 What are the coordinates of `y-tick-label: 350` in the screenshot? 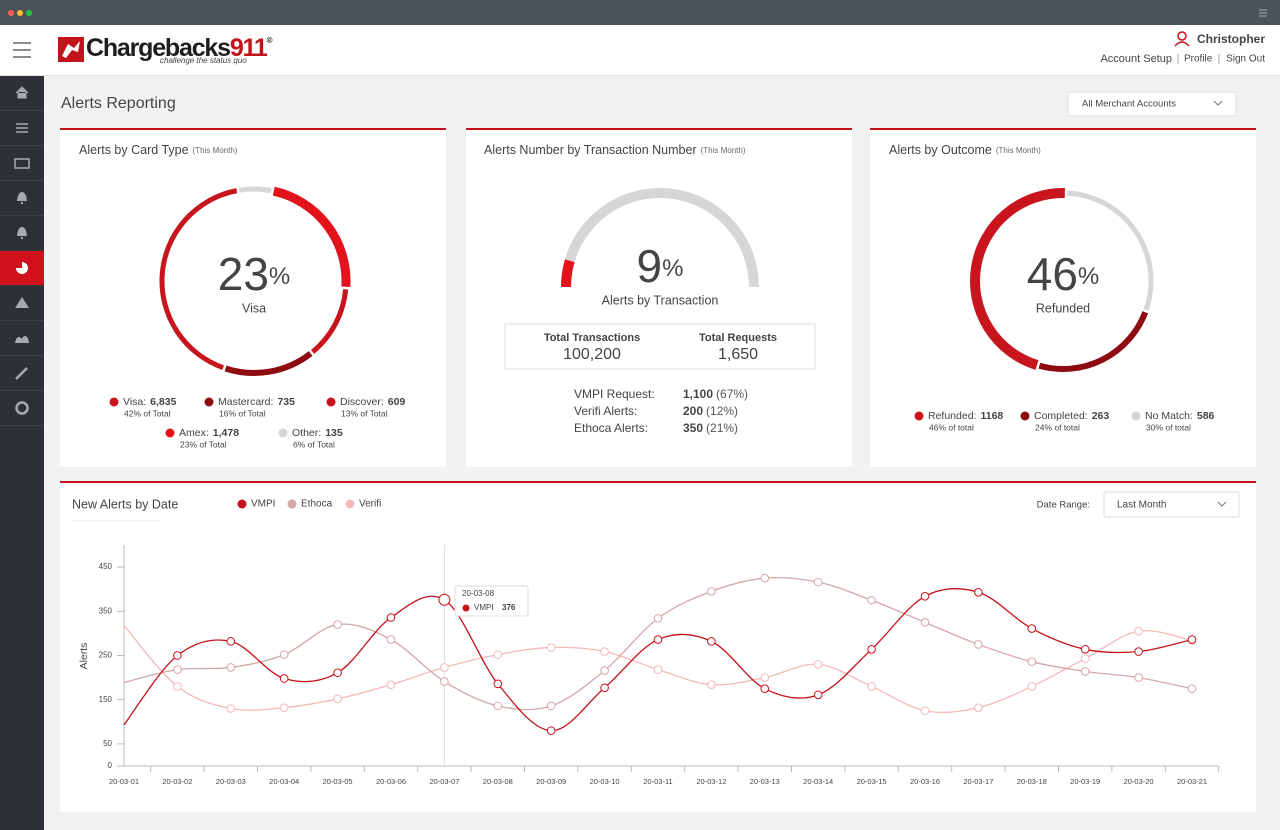 It's located at (106, 610).